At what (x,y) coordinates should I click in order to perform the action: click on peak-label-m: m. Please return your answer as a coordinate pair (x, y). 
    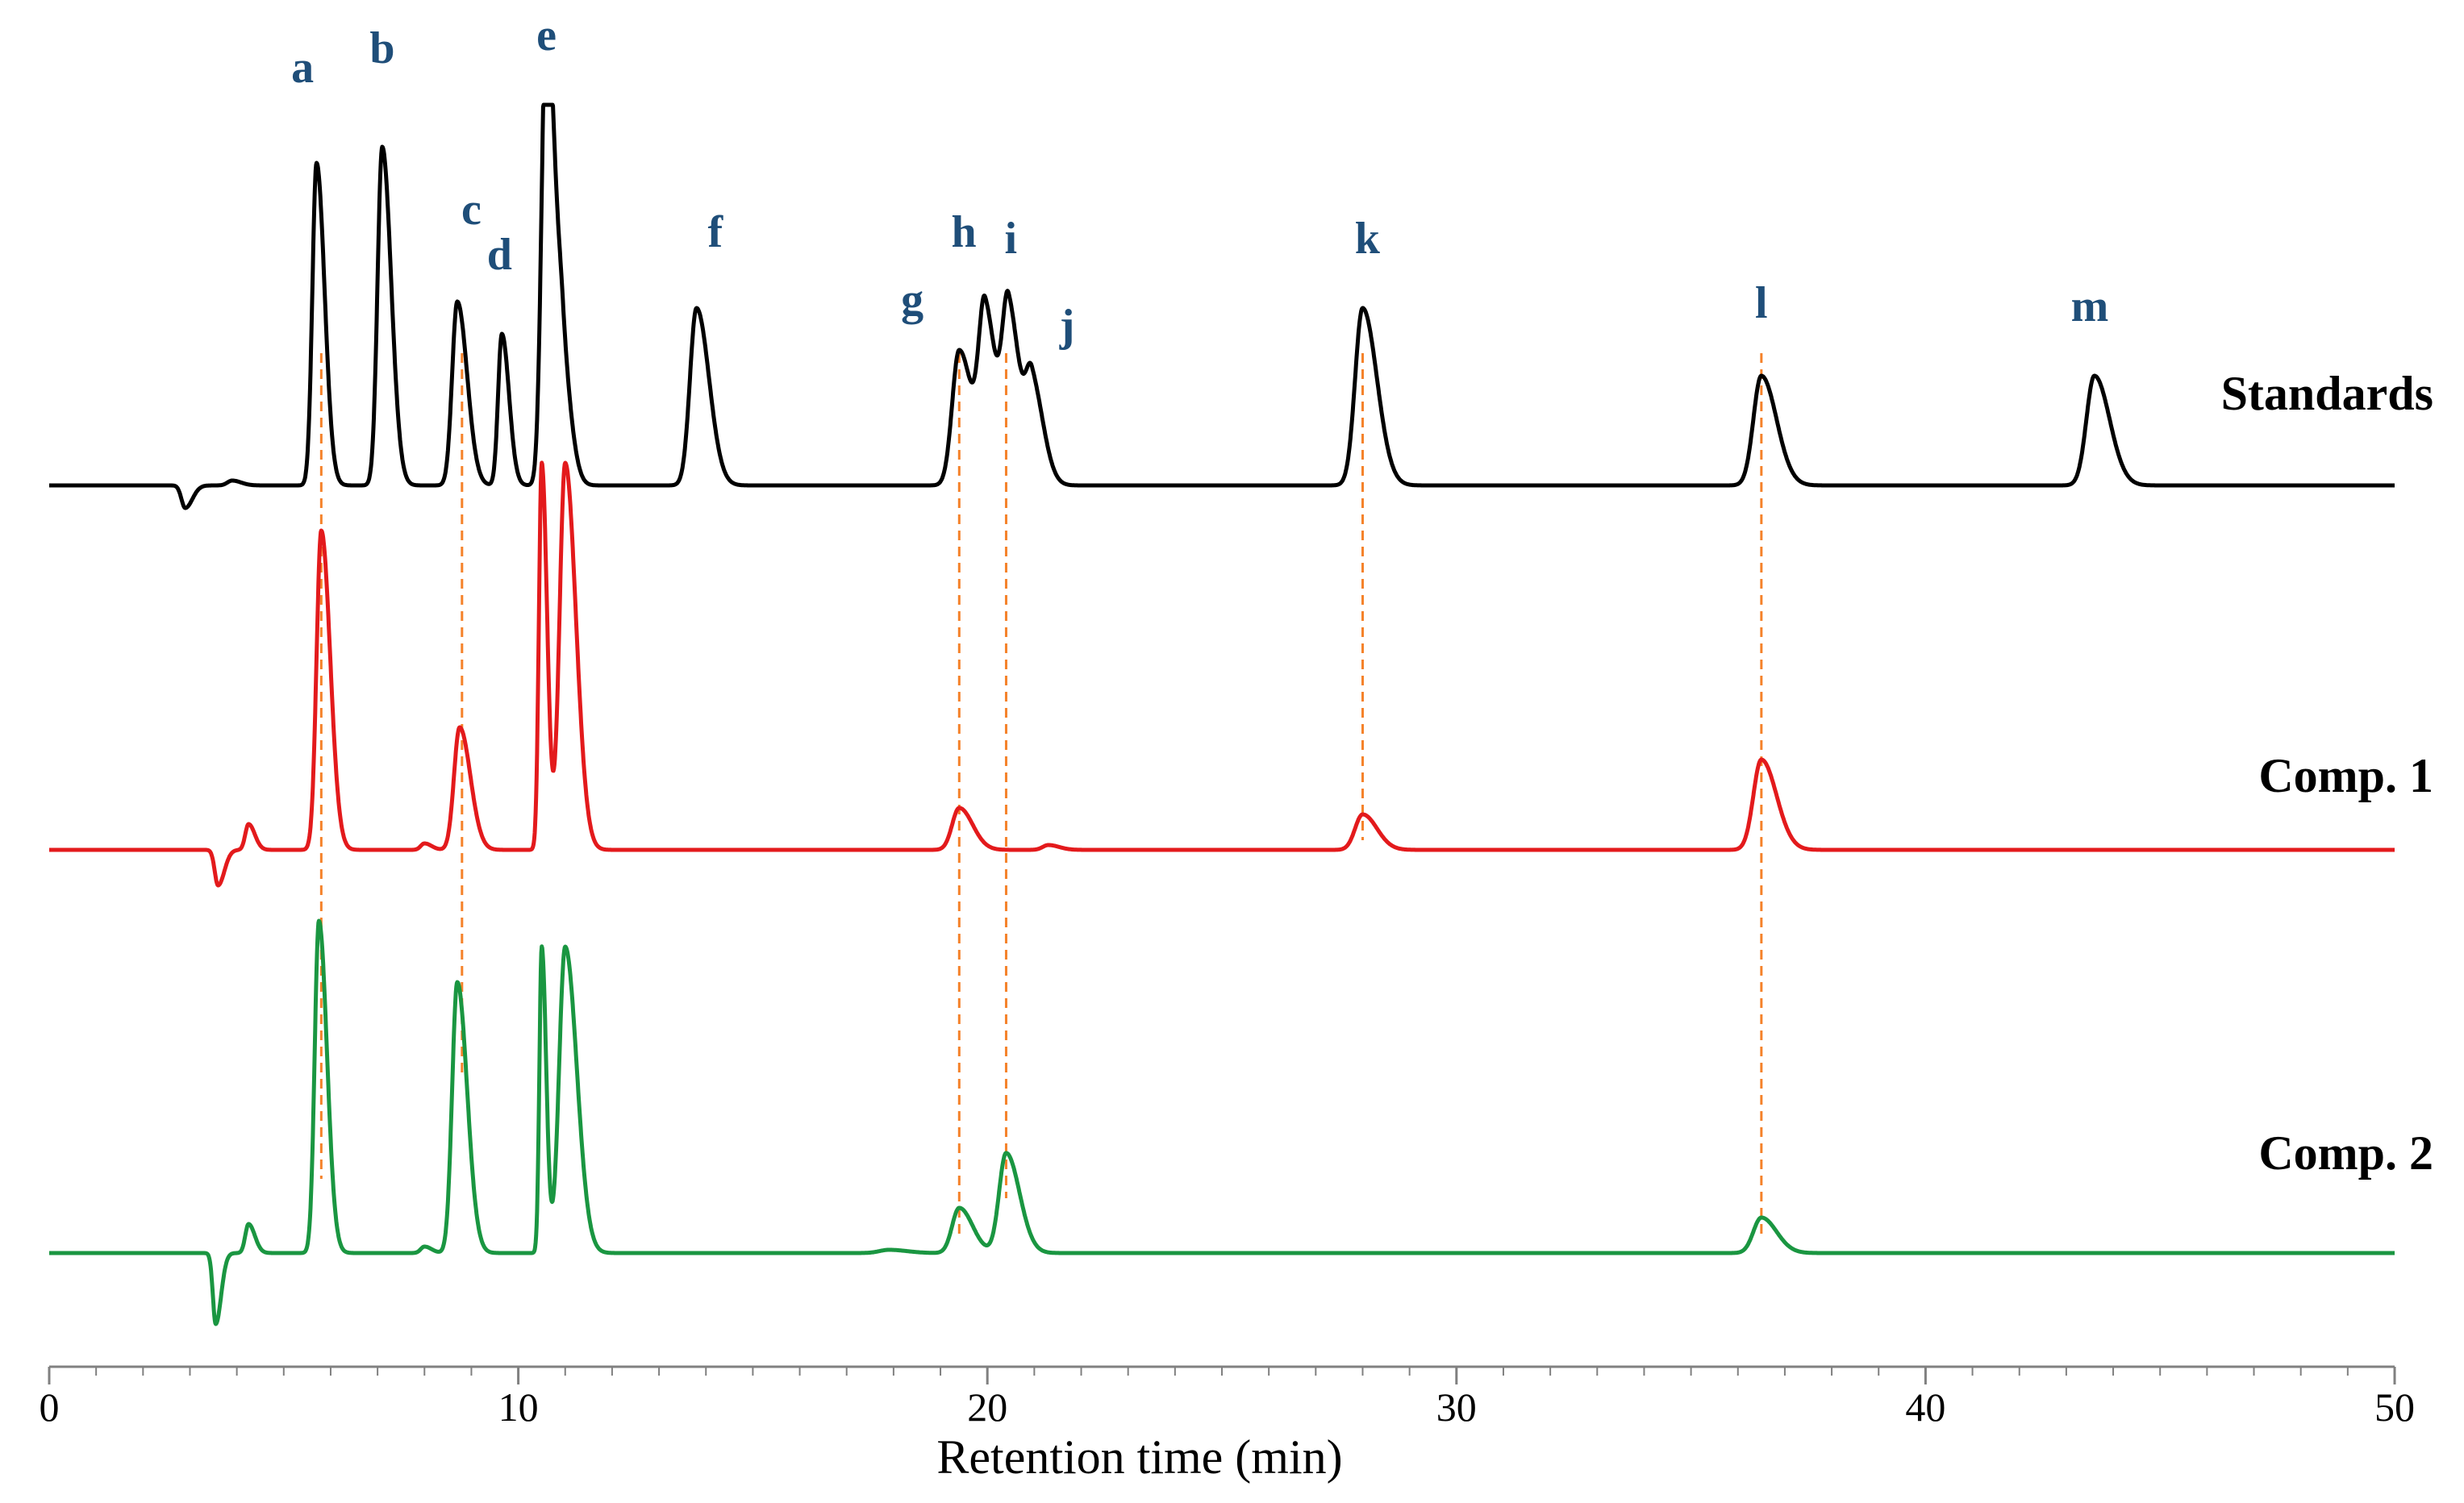
    Looking at the image, I should click on (2090, 306).